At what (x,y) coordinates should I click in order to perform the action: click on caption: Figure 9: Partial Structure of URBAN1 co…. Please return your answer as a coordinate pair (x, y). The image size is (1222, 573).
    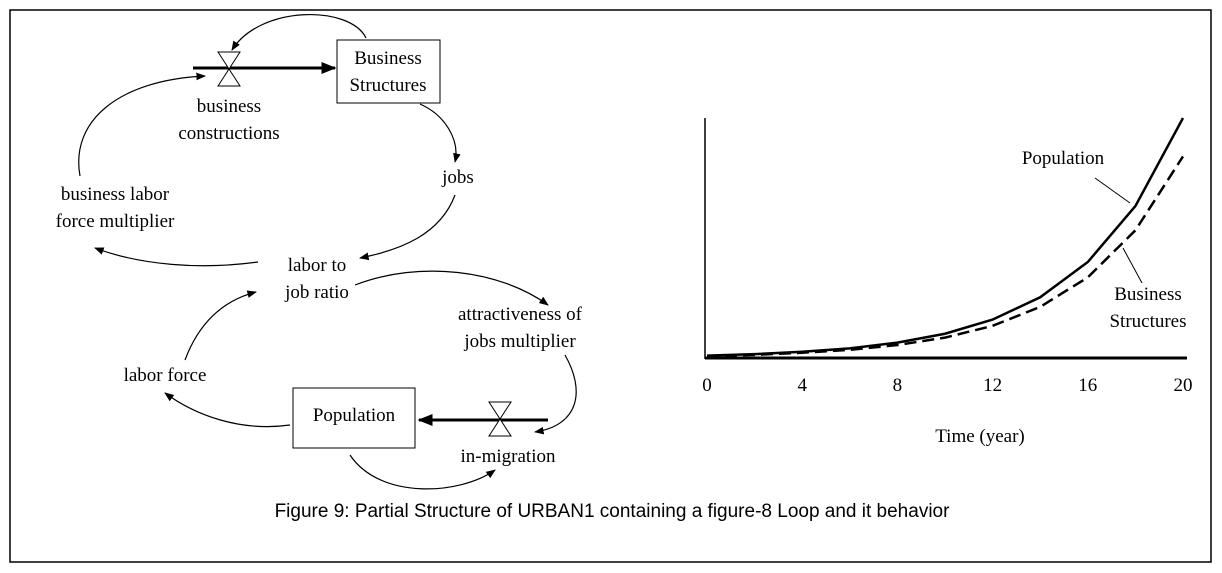
    Looking at the image, I should click on (613, 511).